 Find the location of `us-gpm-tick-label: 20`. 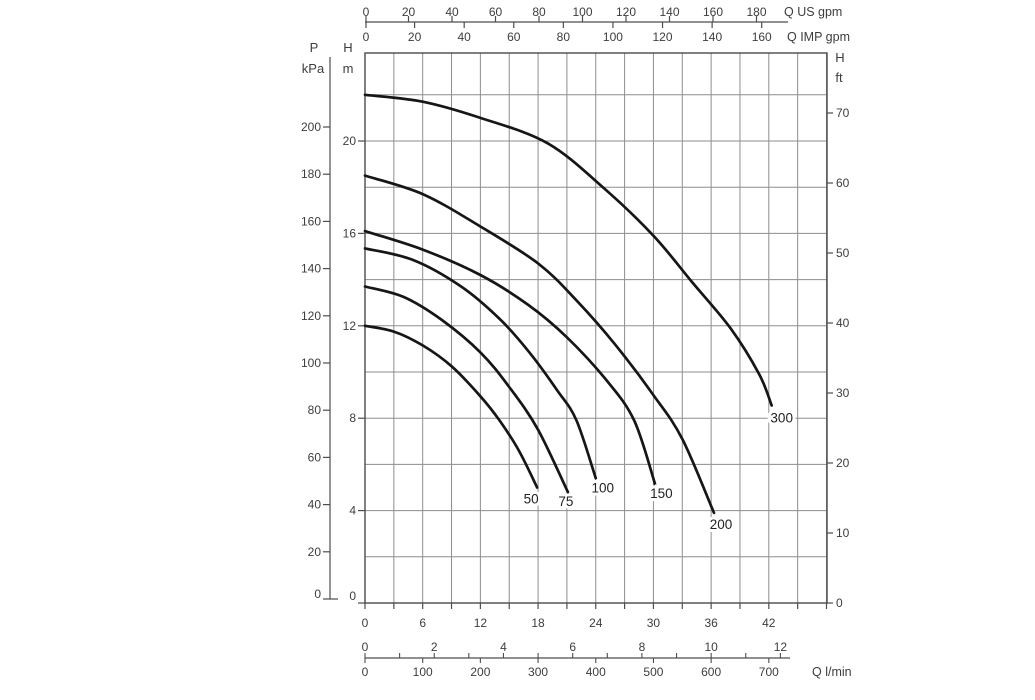

us-gpm-tick-label: 20 is located at coordinates (409, 12).